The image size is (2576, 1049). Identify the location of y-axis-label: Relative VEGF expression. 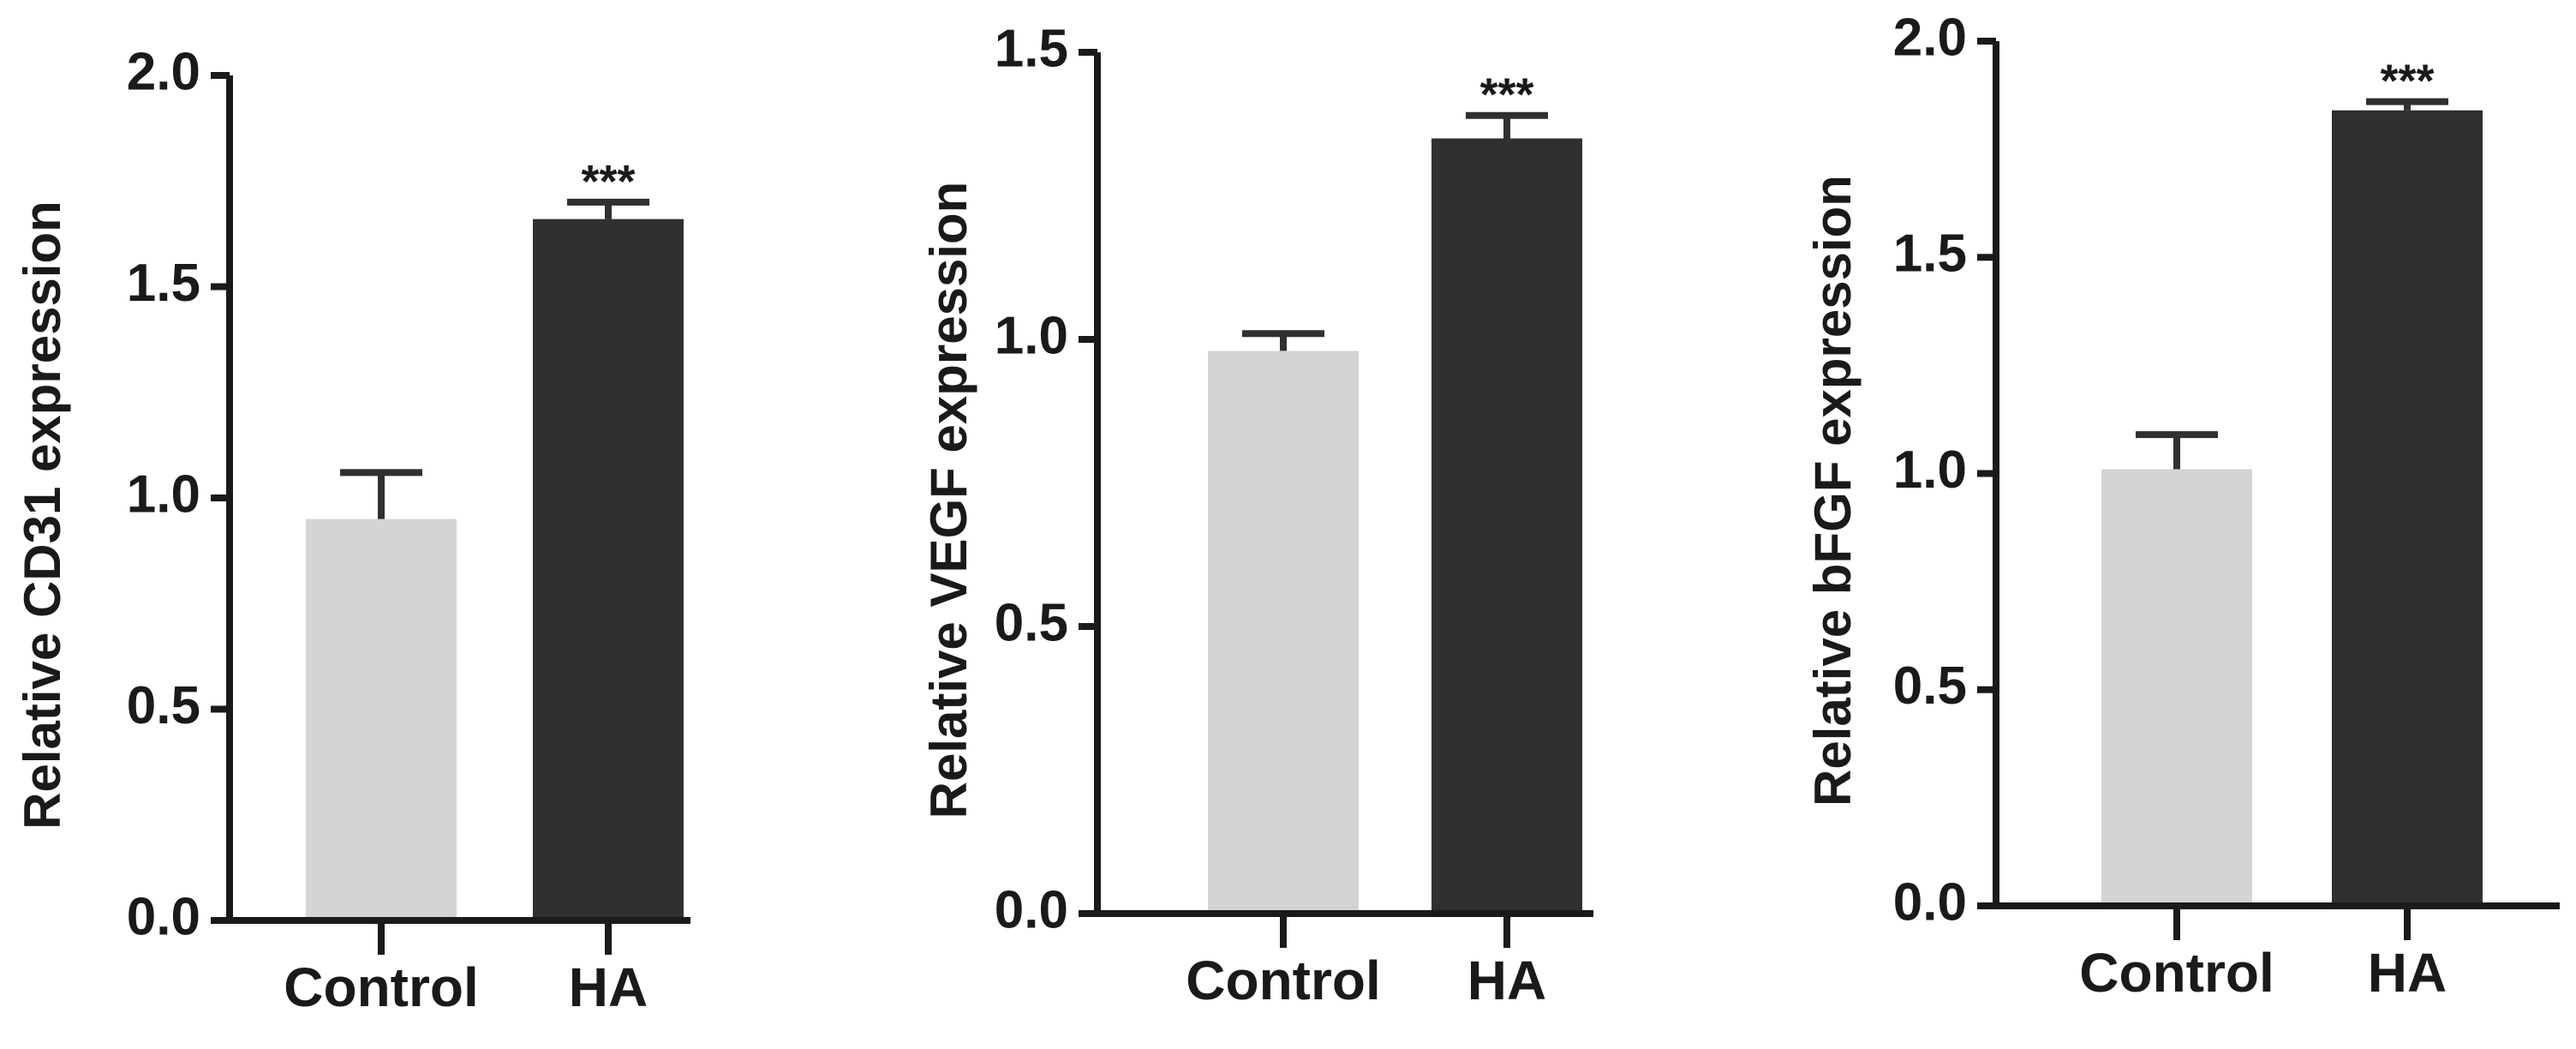
(948, 500).